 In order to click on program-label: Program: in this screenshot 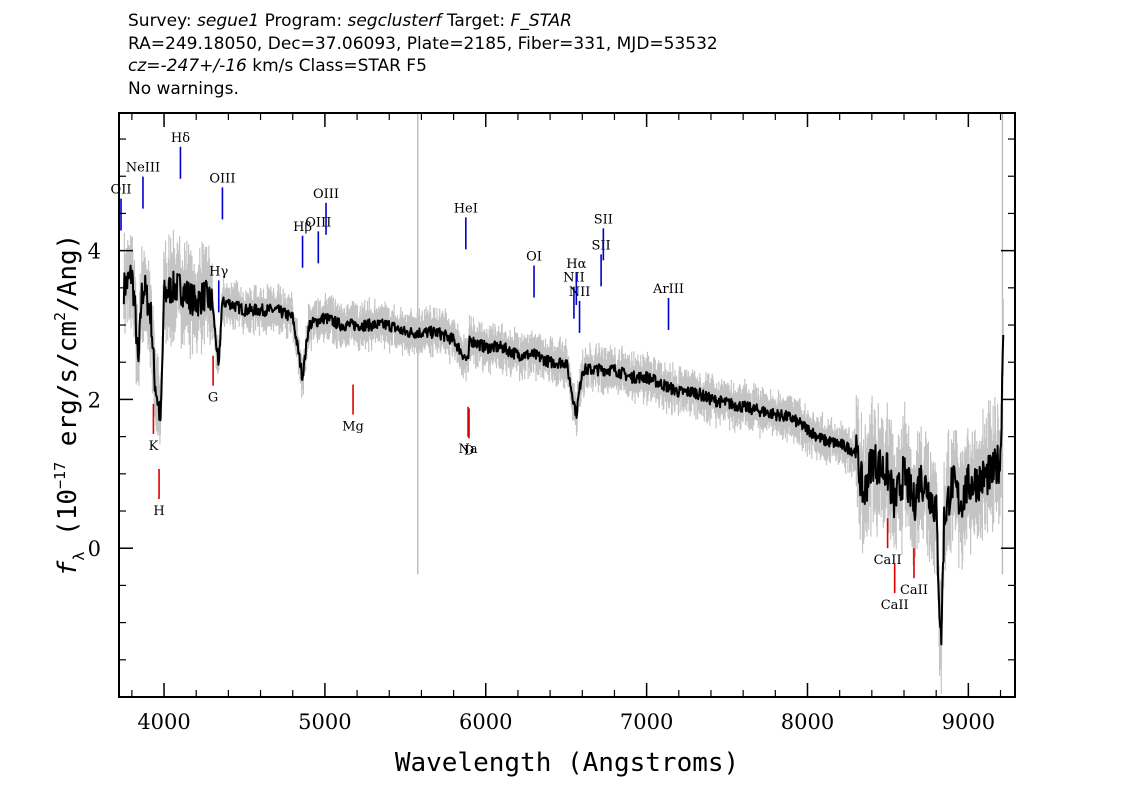, I will do `click(303, 21)`.